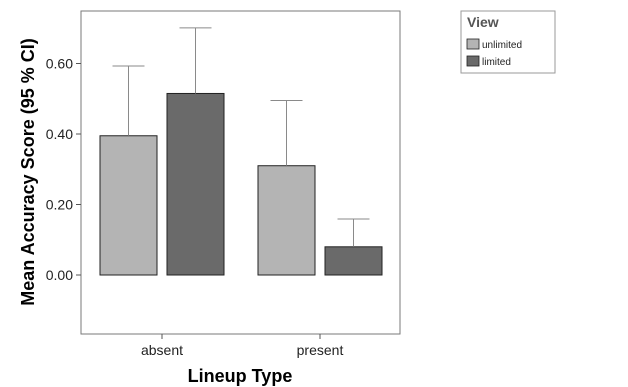  What do you see at coordinates (502, 45) in the screenshot?
I see `legend-label-unlimited: unlimited` at bounding box center [502, 45].